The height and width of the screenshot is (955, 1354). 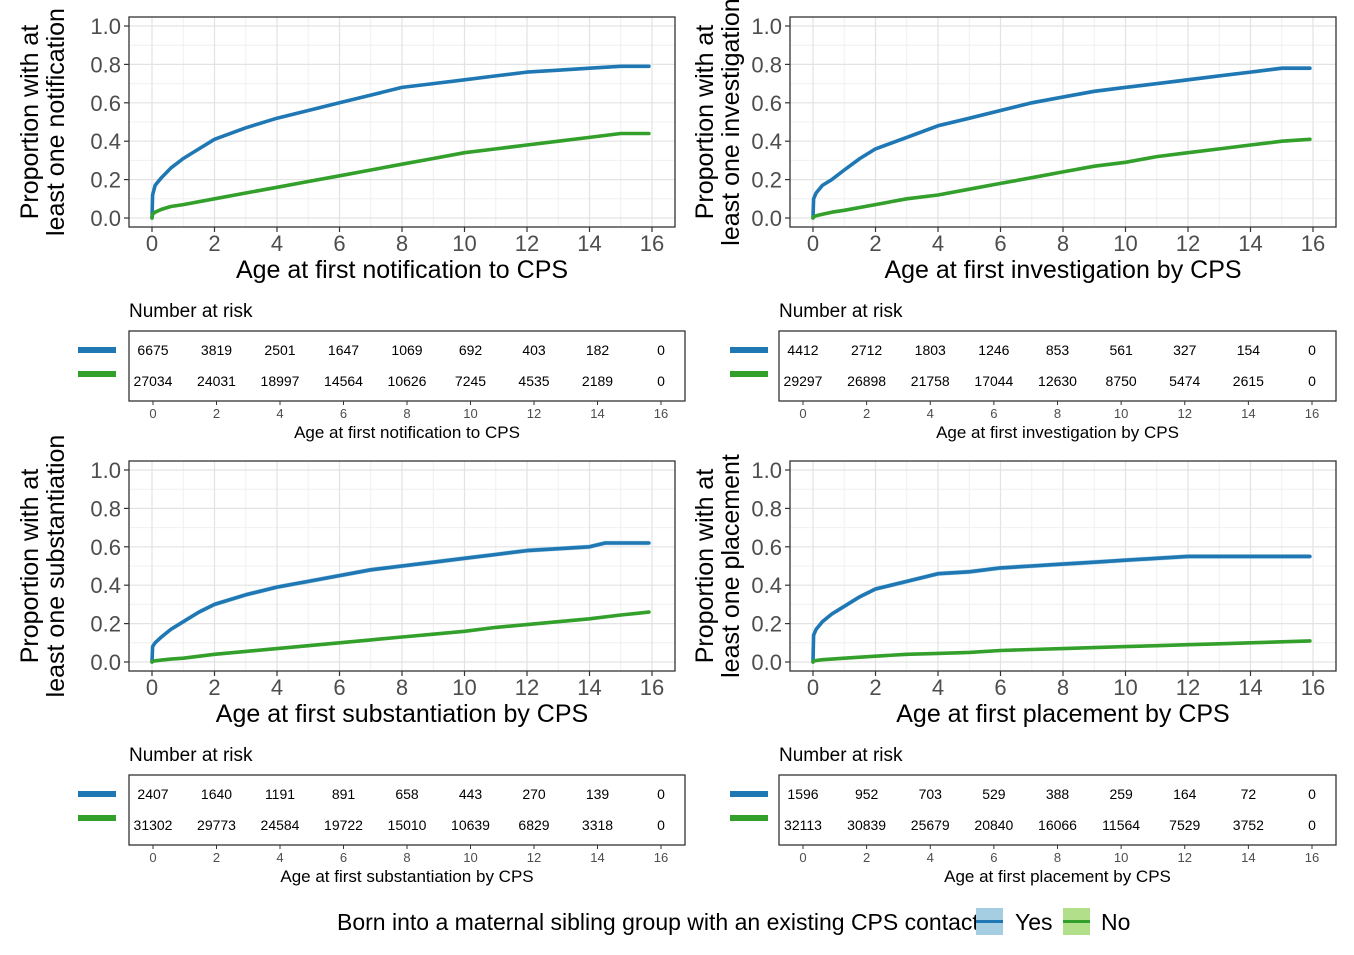 What do you see at coordinates (1062, 714) in the screenshot?
I see `x-axis-title: Age at first placement by CPS` at bounding box center [1062, 714].